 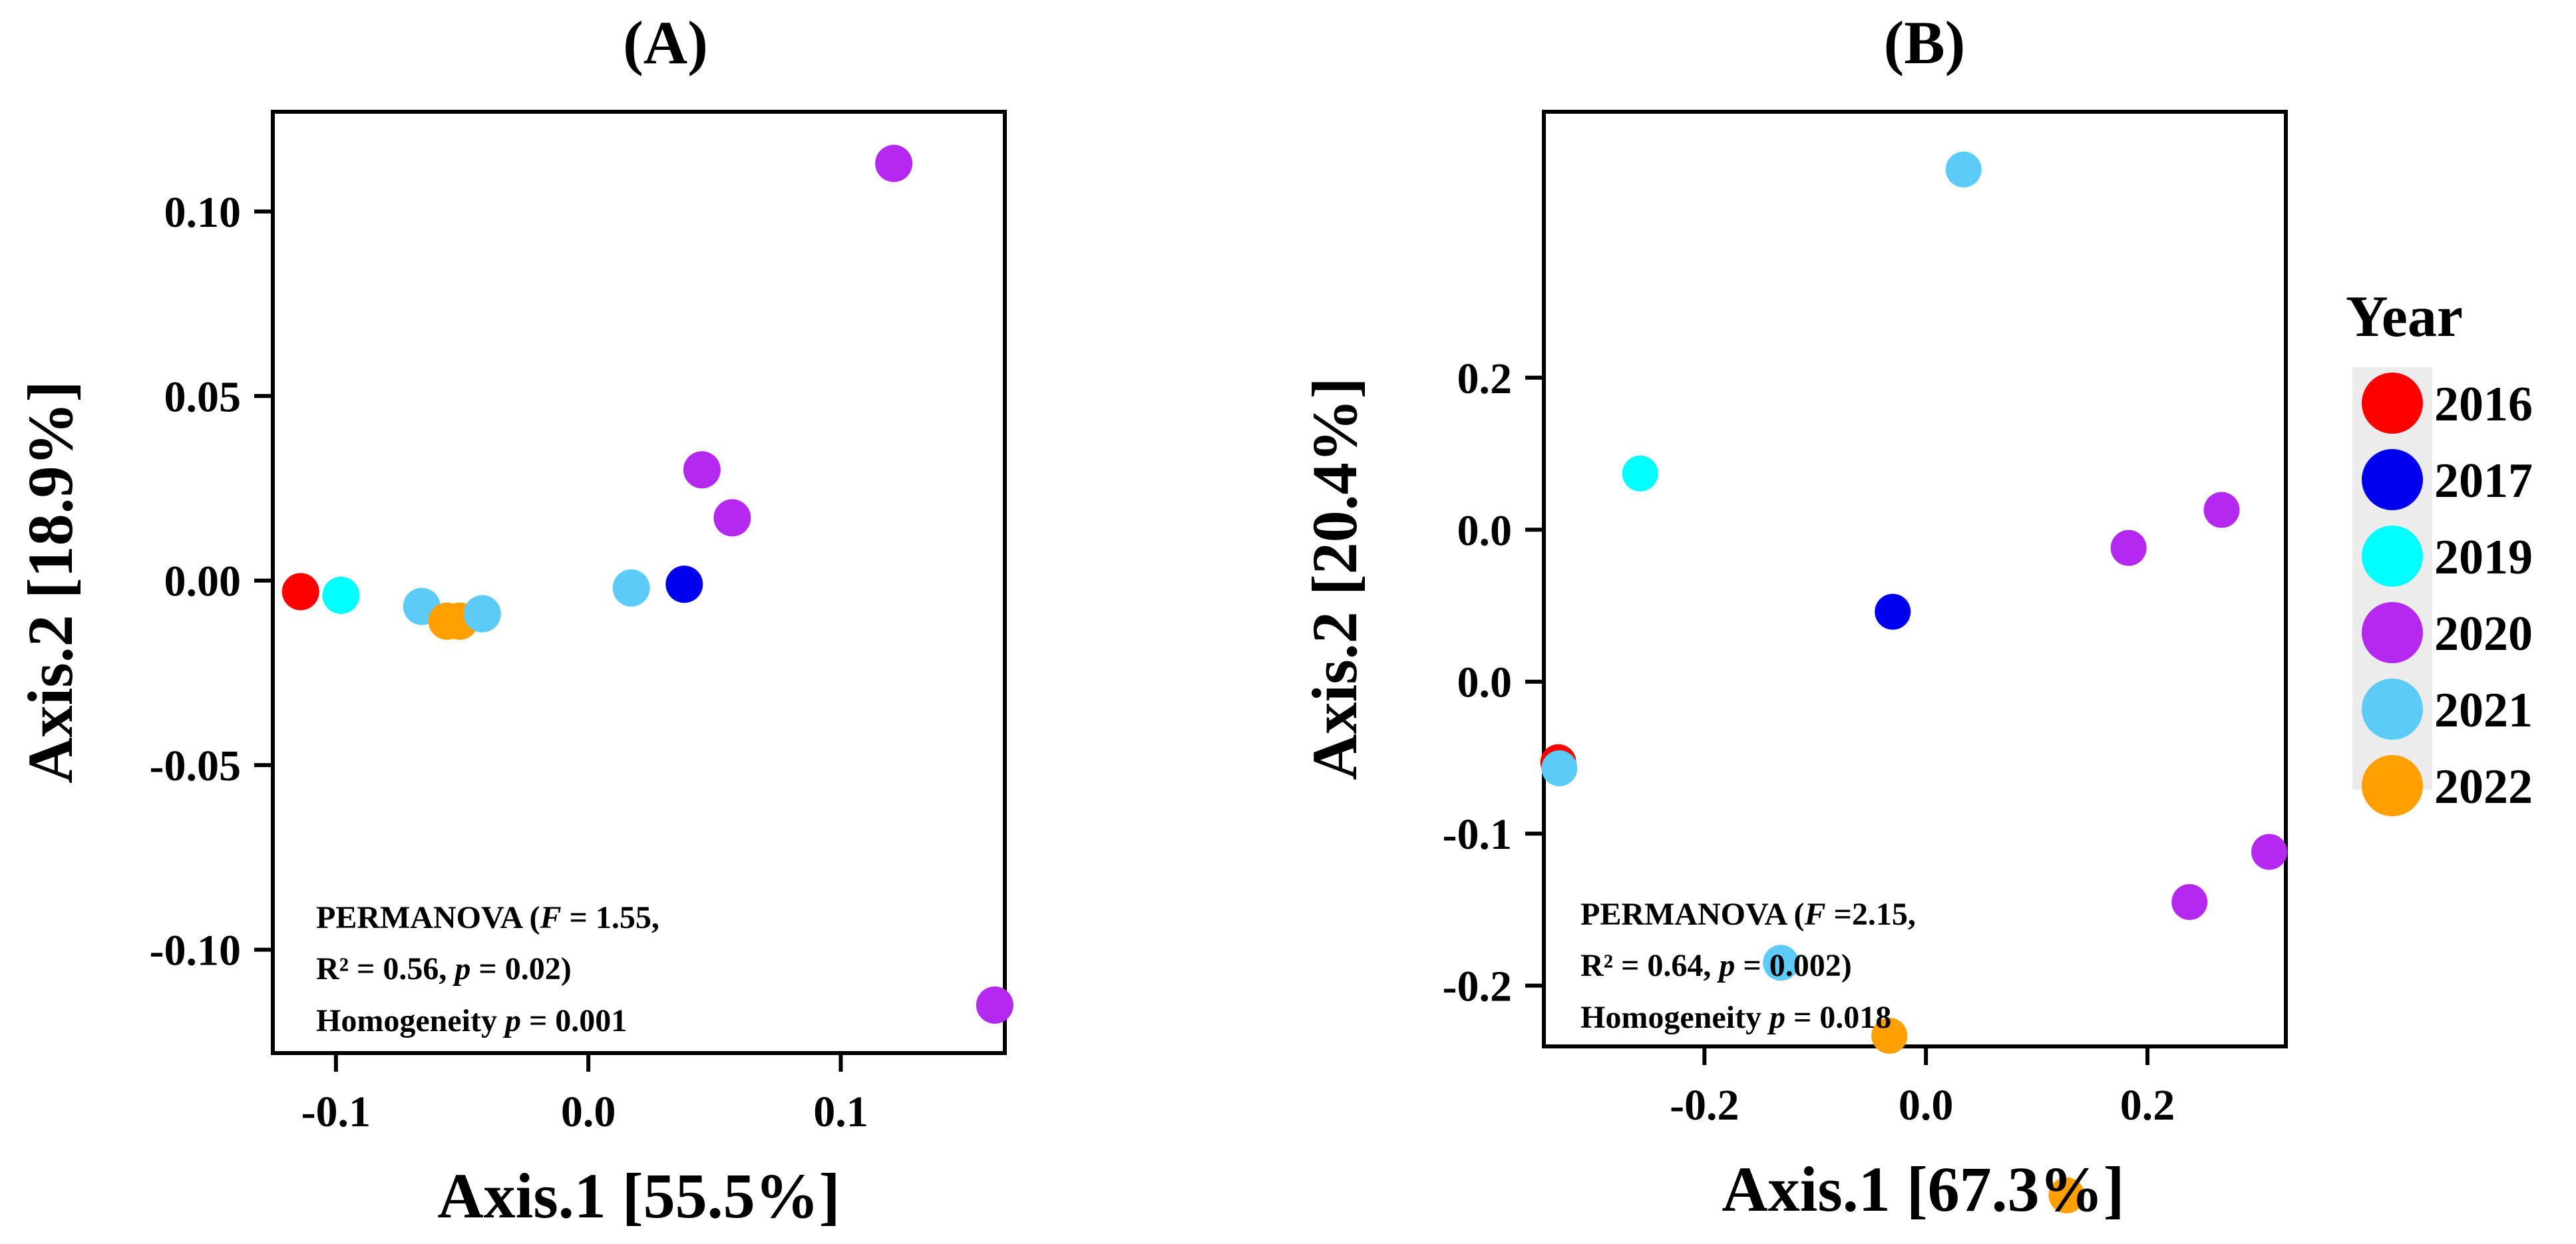 What do you see at coordinates (1477, 835) in the screenshot?
I see `panel-b-ytick-label: -0.1` at bounding box center [1477, 835].